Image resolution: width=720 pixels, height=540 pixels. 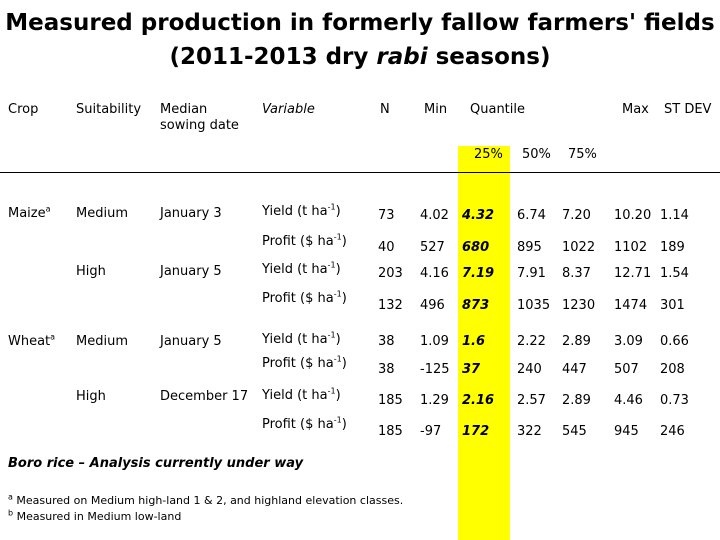 I want to click on header-crop: Crop, so click(x=23, y=109).